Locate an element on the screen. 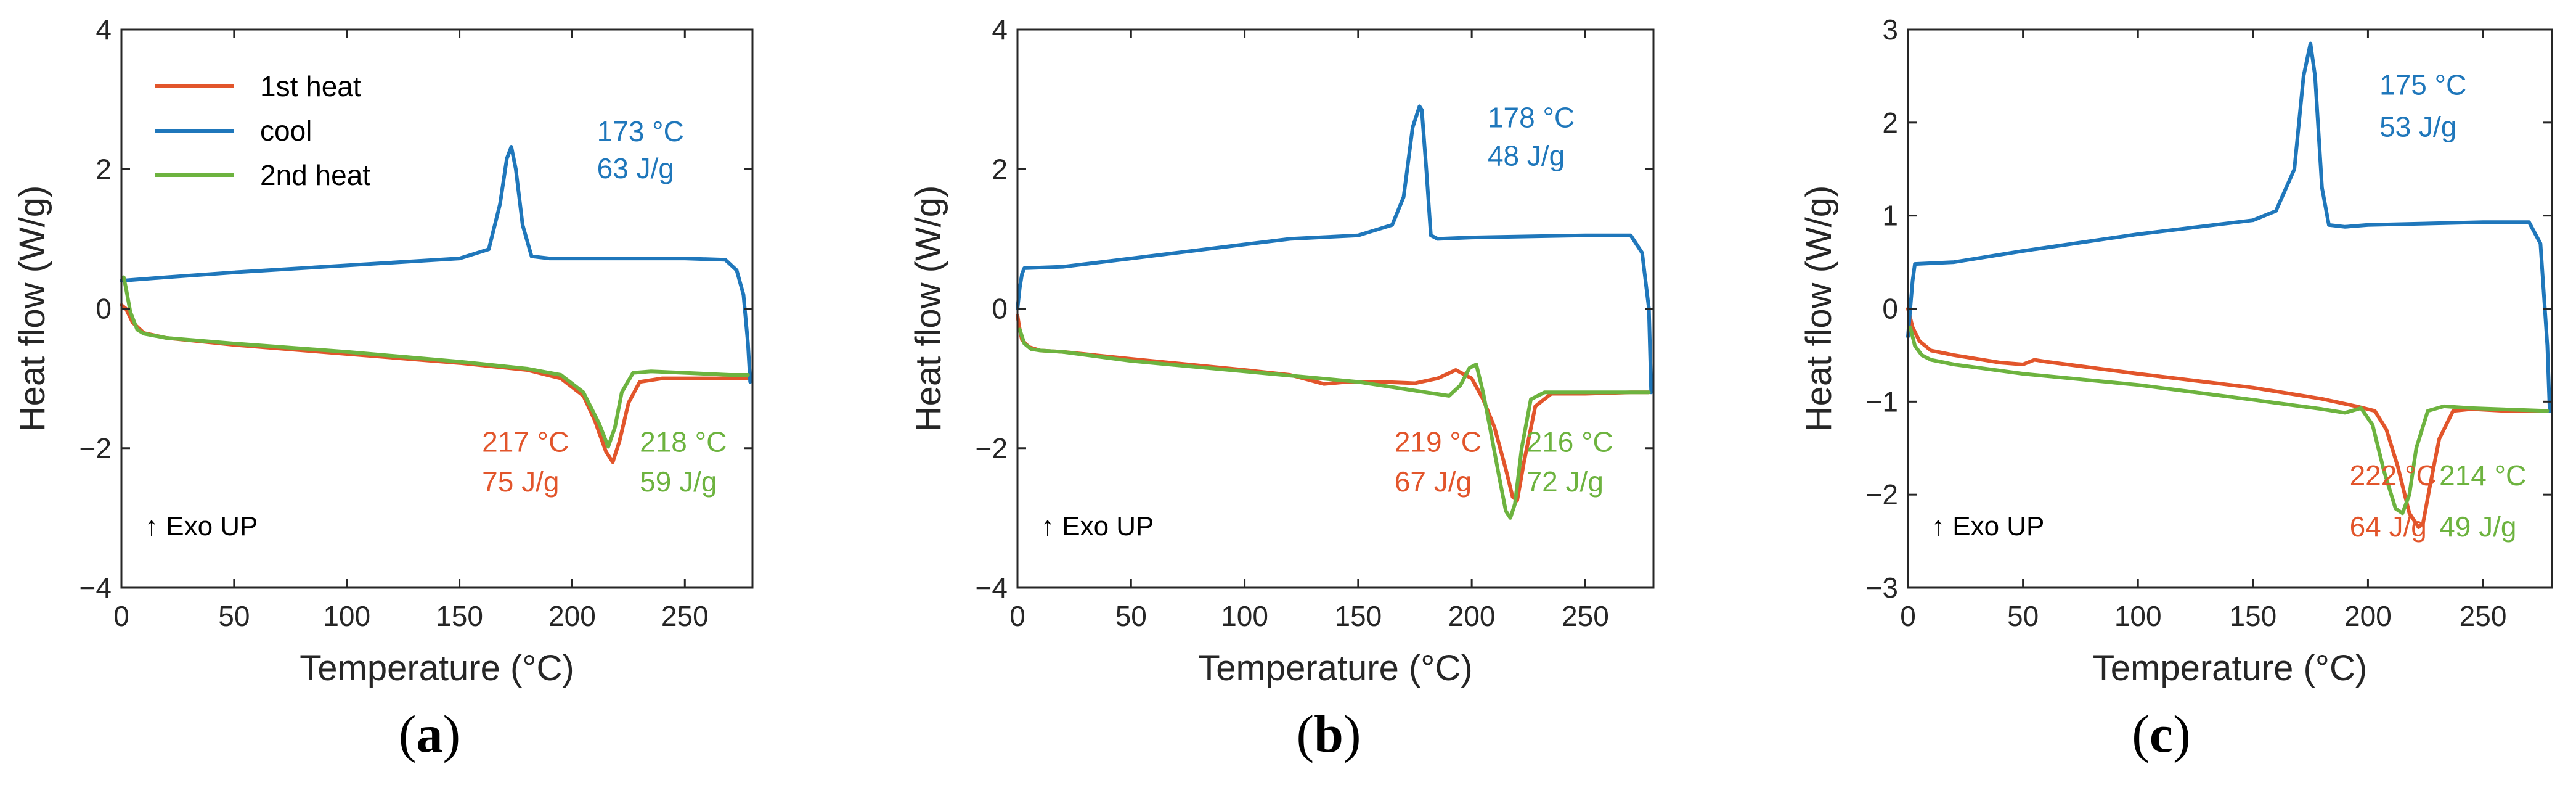  annotation-h2-temp: 216 °C is located at coordinates (1569, 442).